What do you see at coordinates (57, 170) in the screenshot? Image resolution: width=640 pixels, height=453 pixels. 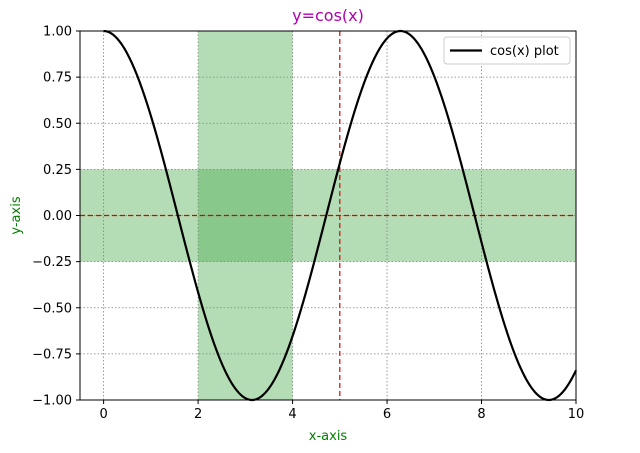 I see `y-tick-label: 0.25` at bounding box center [57, 170].